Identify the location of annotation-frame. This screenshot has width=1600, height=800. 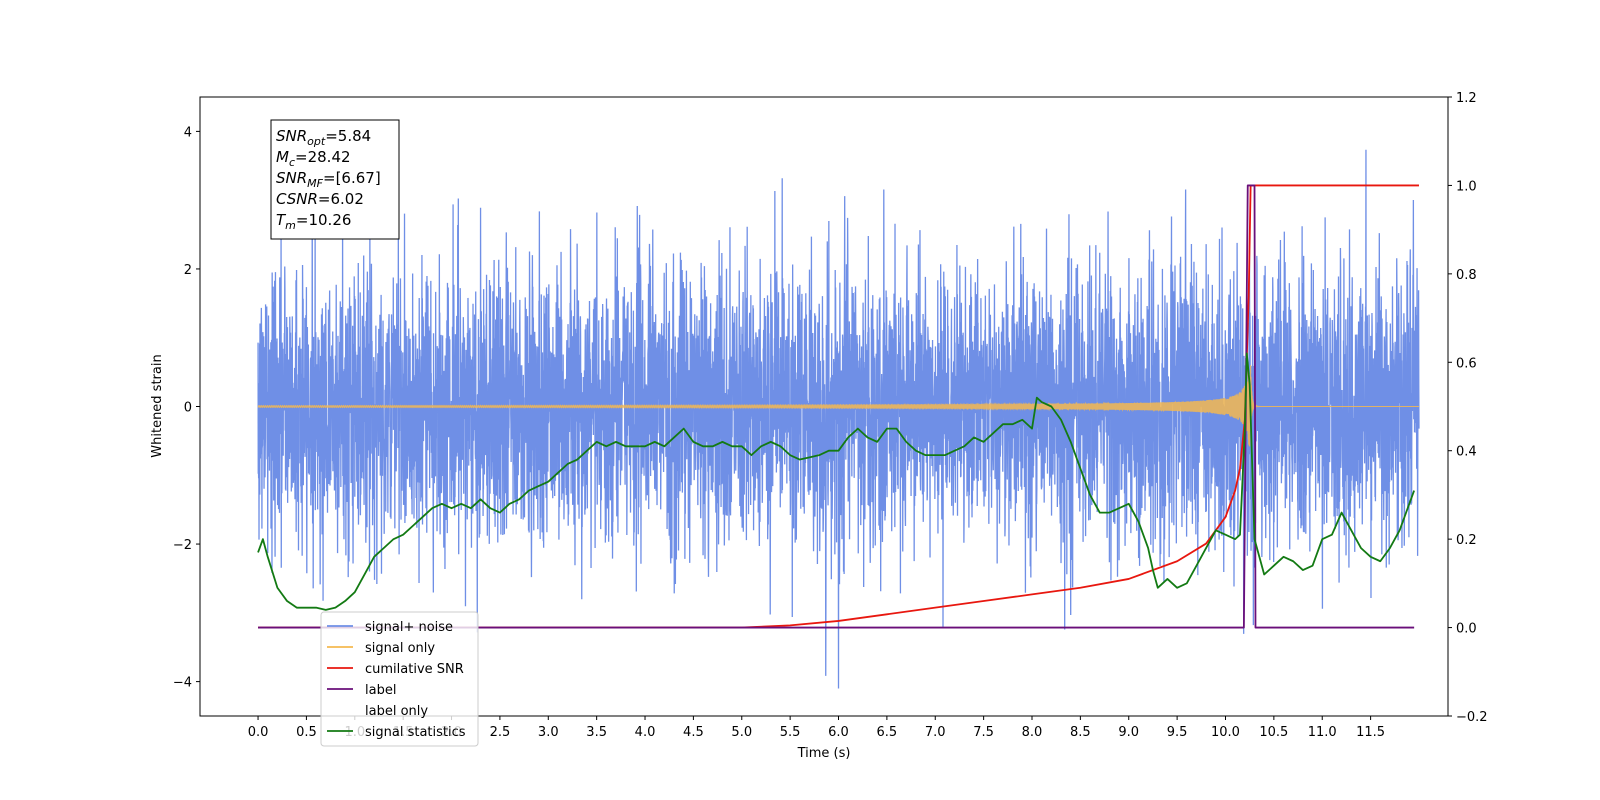
(335, 179).